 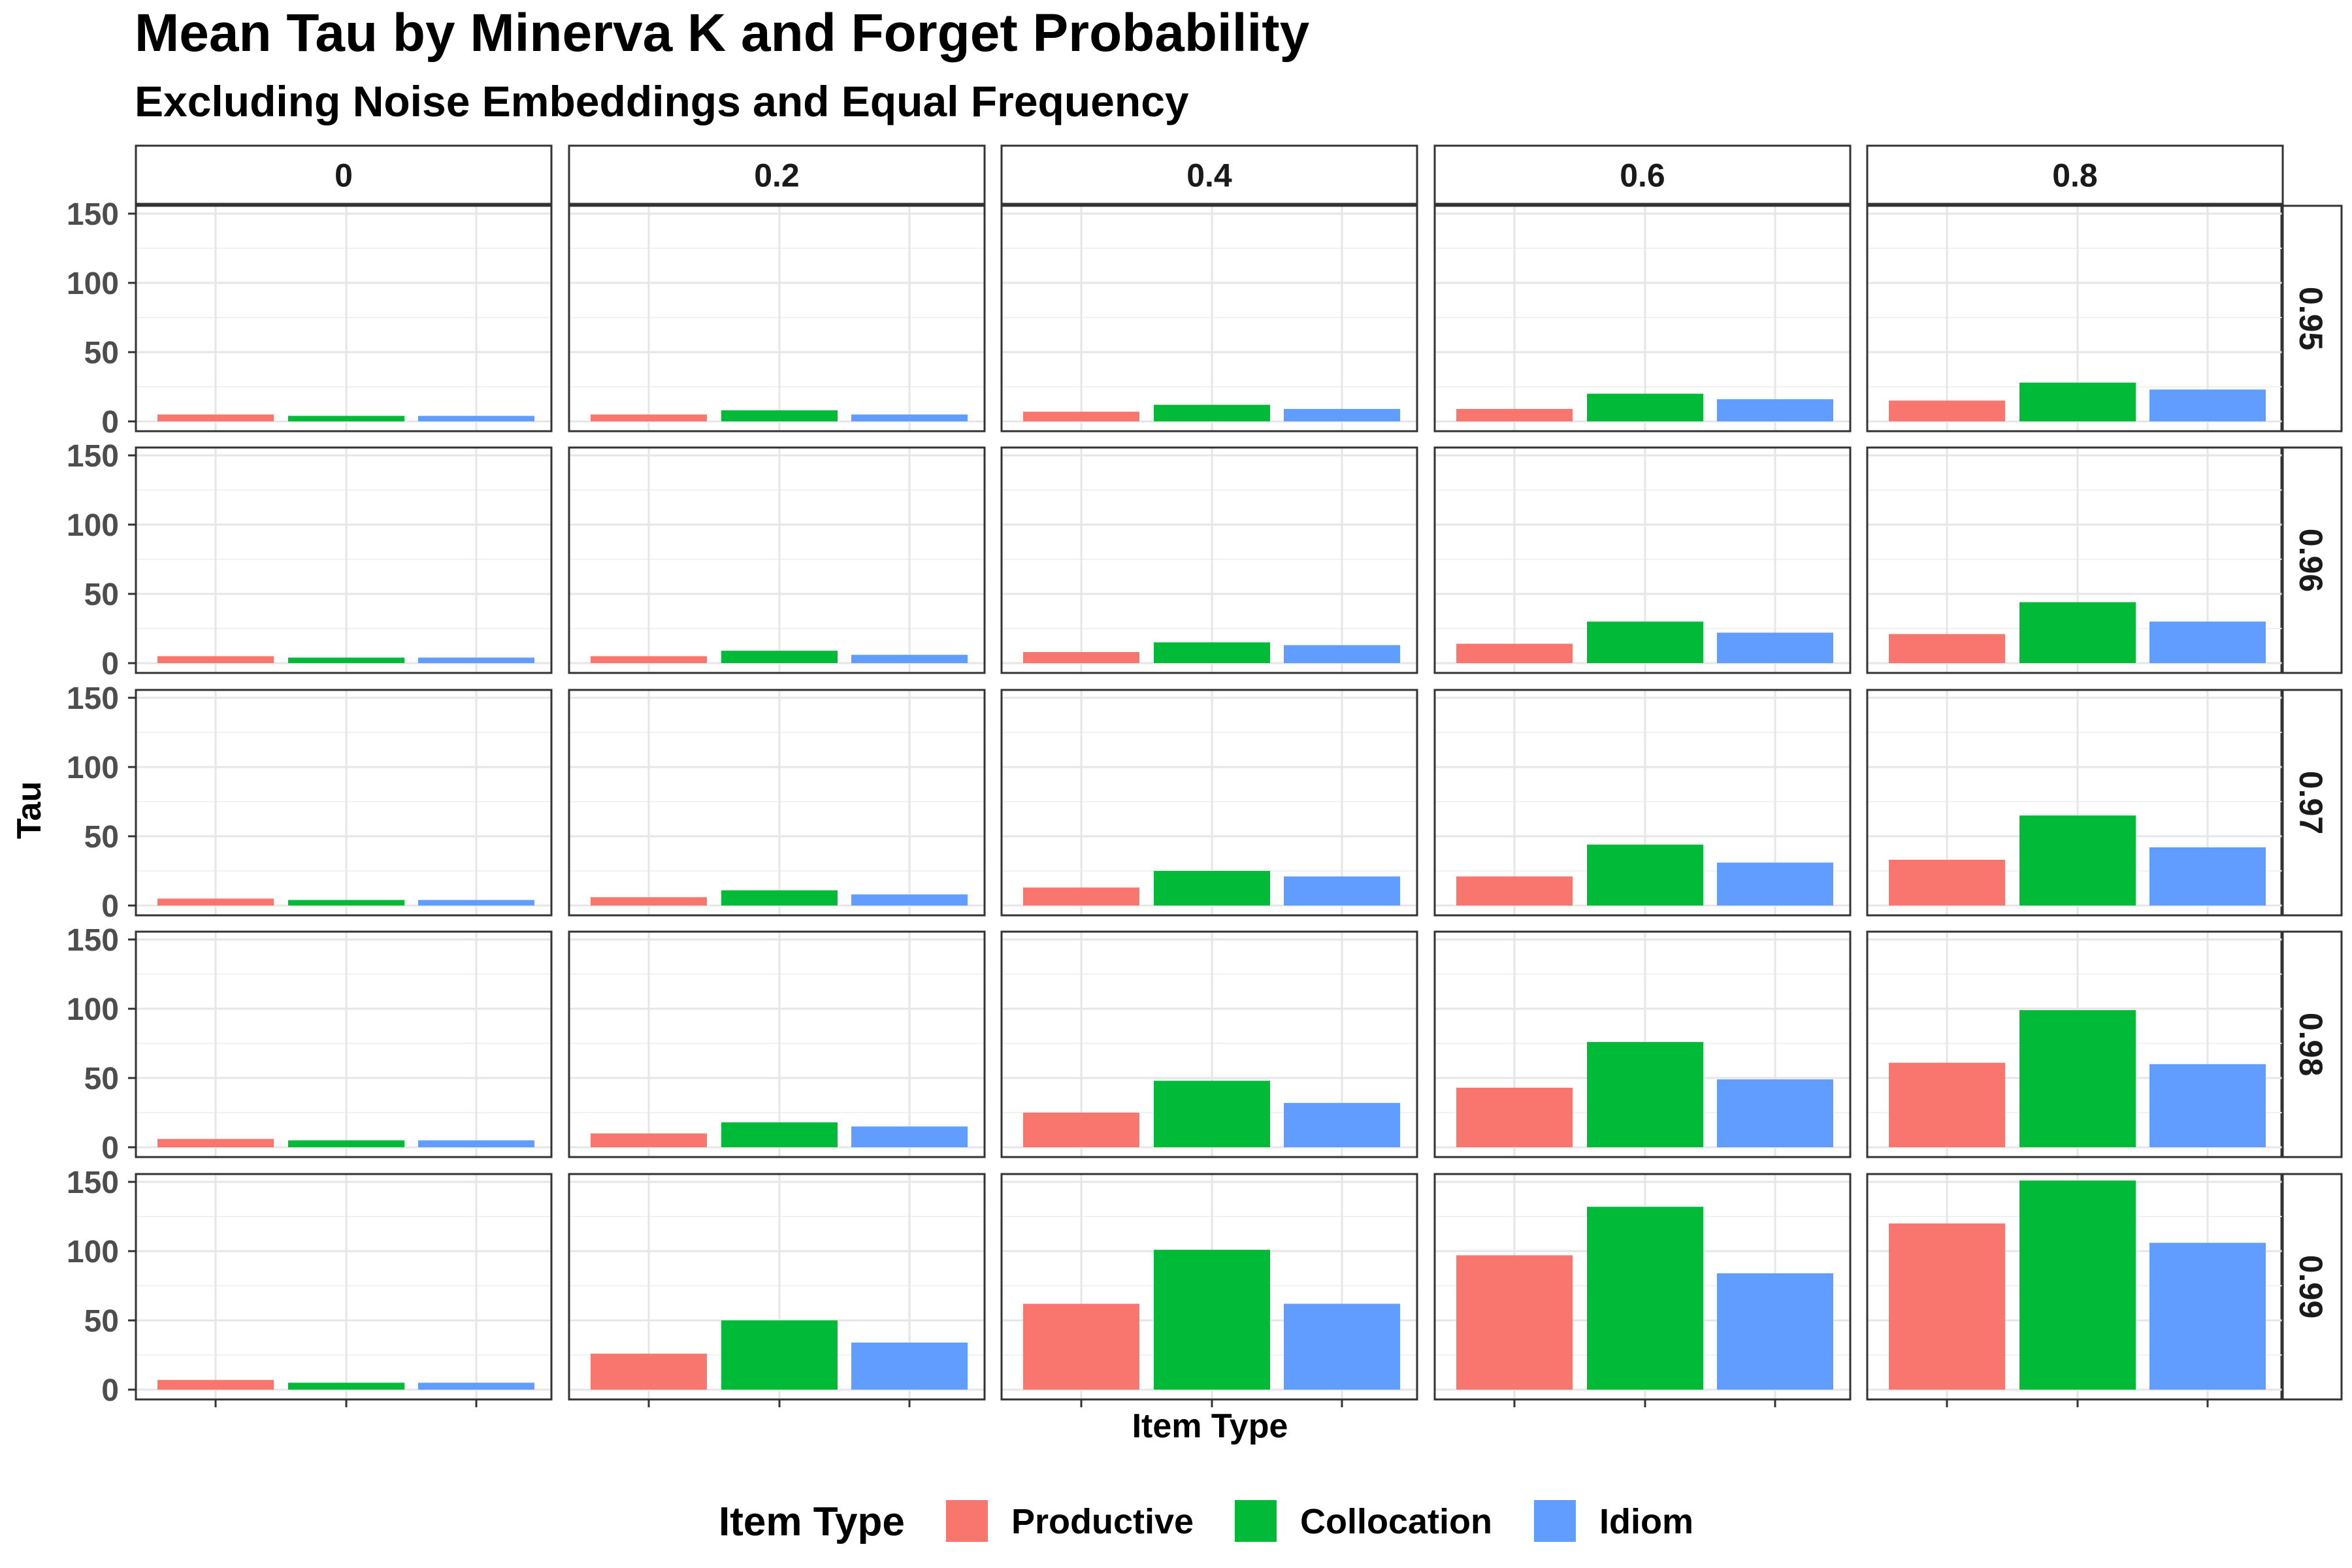 I want to click on legend-key-productive, so click(x=967, y=1521).